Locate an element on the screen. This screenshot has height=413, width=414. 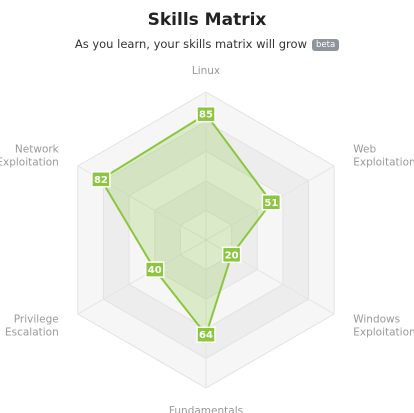
value-marker: 40 is located at coordinates (154, 269).